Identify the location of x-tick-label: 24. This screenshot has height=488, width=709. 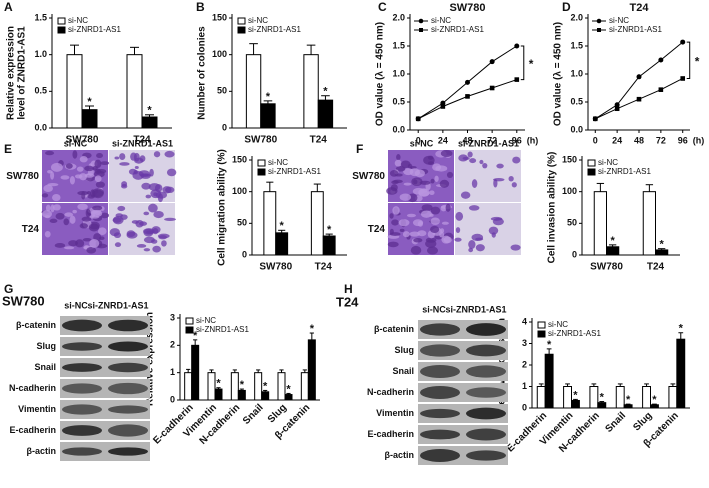
(443, 140).